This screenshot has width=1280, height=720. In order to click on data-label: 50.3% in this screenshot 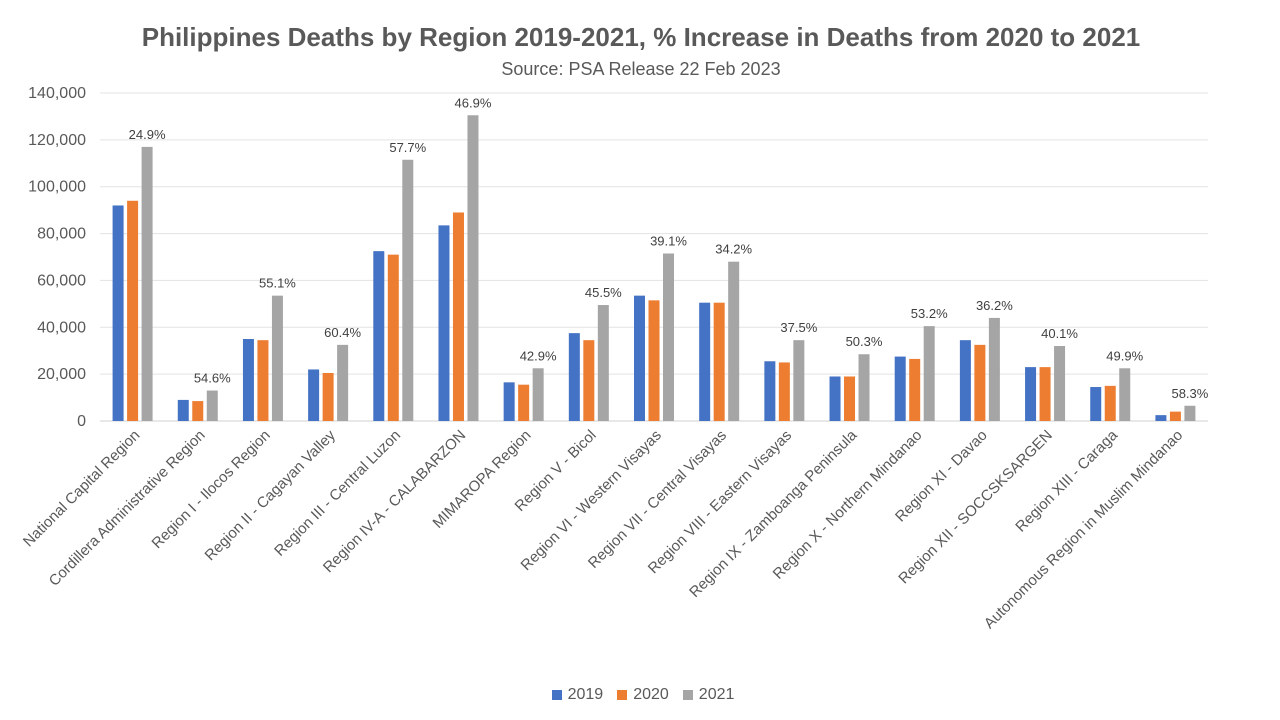, I will do `click(864, 341)`.